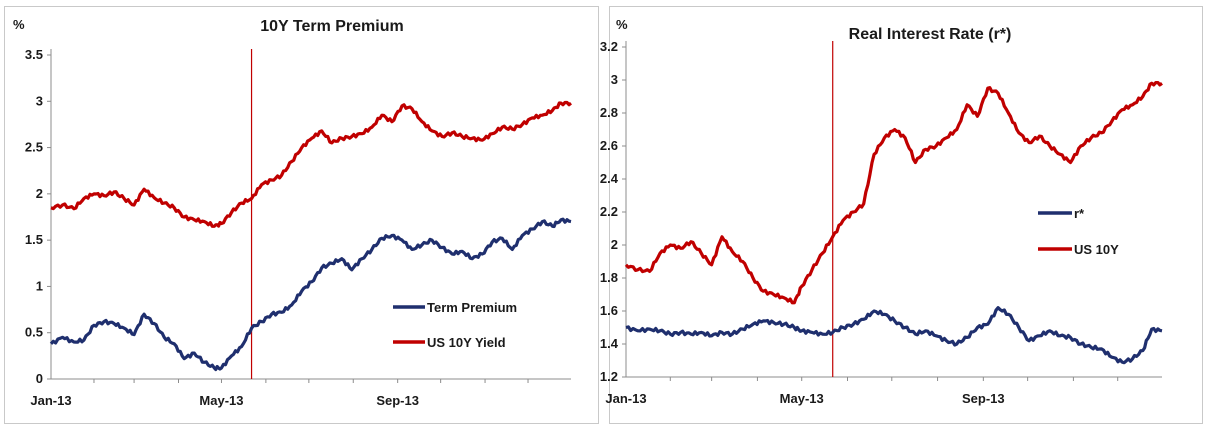  What do you see at coordinates (34, 239) in the screenshot?
I see `y-tick-label: 1.5` at bounding box center [34, 239].